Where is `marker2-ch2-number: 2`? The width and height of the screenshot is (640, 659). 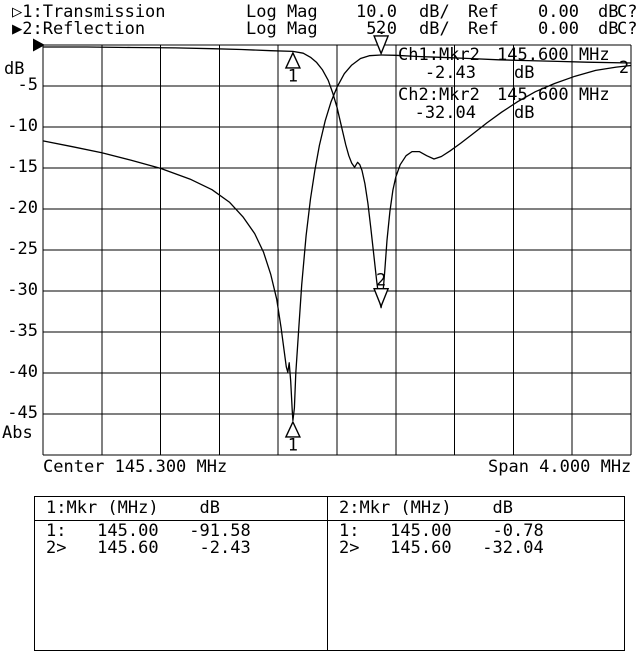 marker2-ch2-number: 2 is located at coordinates (381, 281).